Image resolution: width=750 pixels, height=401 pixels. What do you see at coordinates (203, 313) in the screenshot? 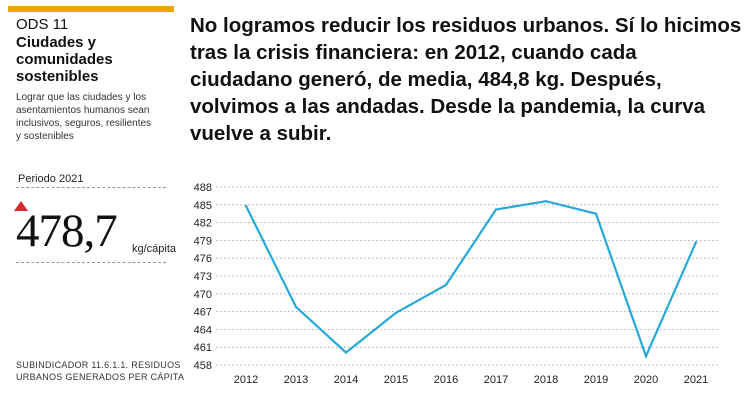
I see `y-tick-label: 467` at bounding box center [203, 313].